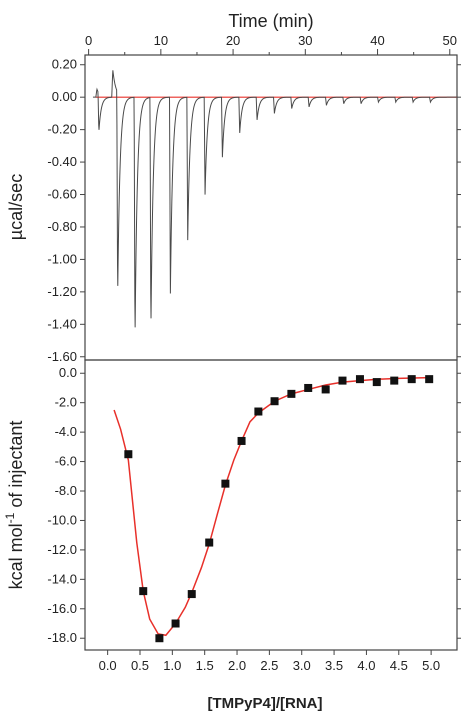 The image size is (474, 720). I want to click on bottom-x-tick-label: 2.5, so click(269, 665).